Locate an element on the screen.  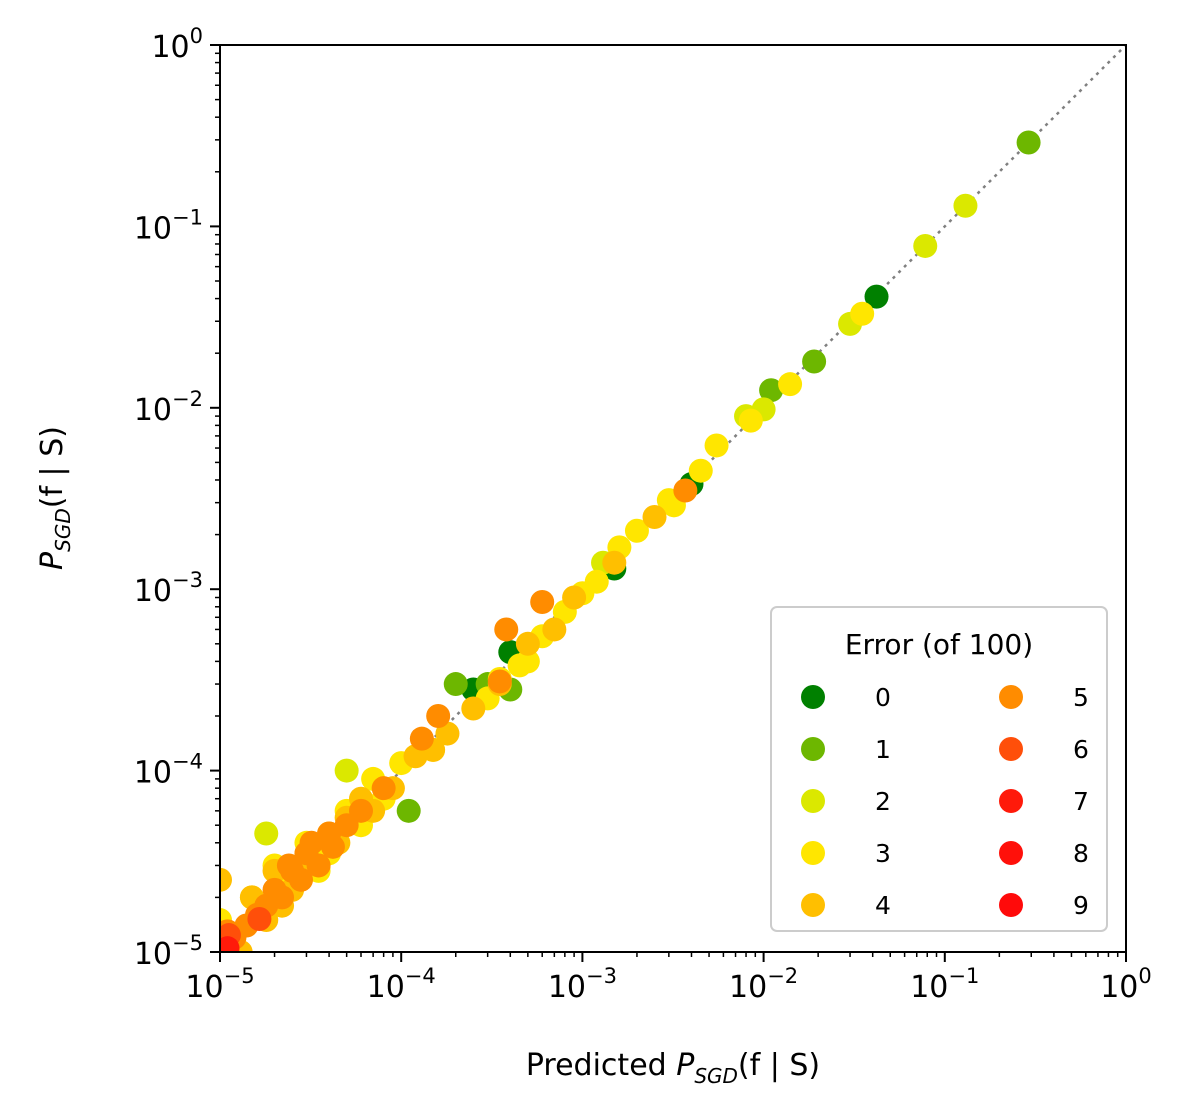
legend-label: 5 is located at coordinates (1081, 697).